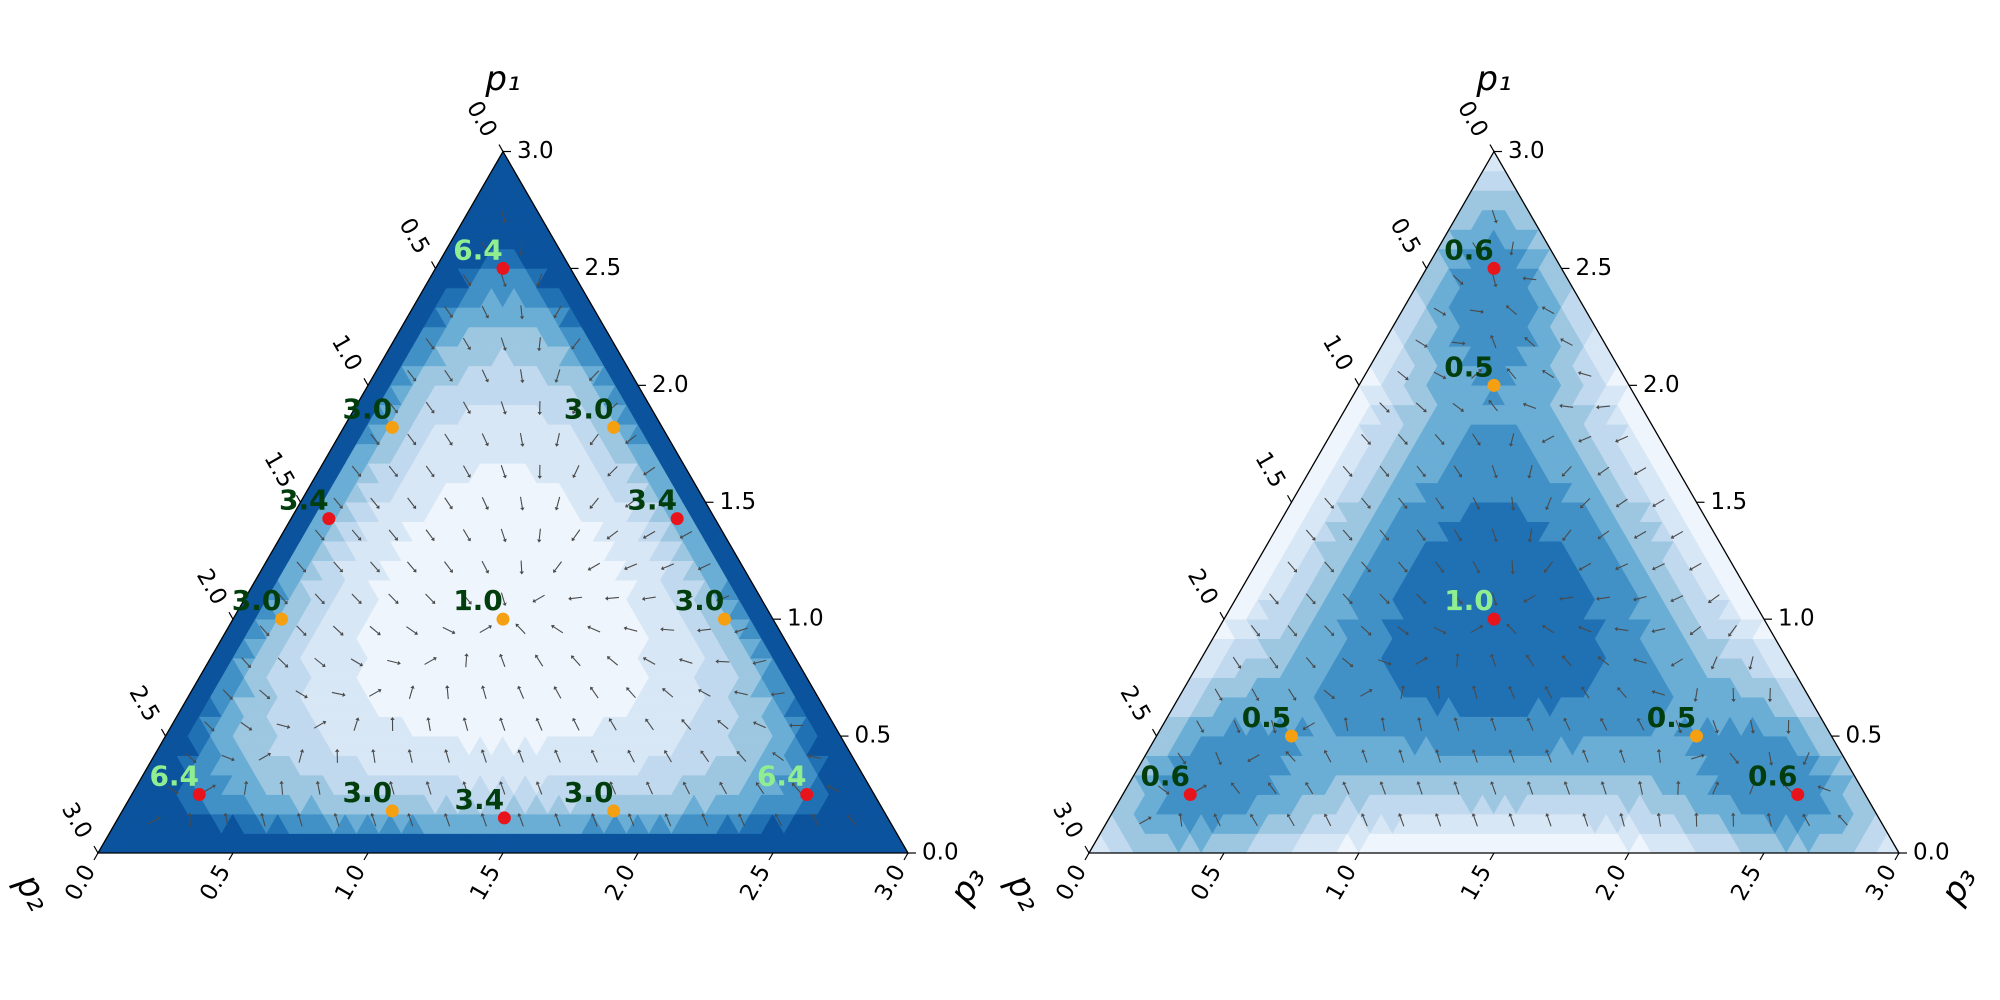 The width and height of the screenshot is (2000, 1000). Describe the element at coordinates (211, 587) in the screenshot. I see `tick-label: 2.0` at that location.